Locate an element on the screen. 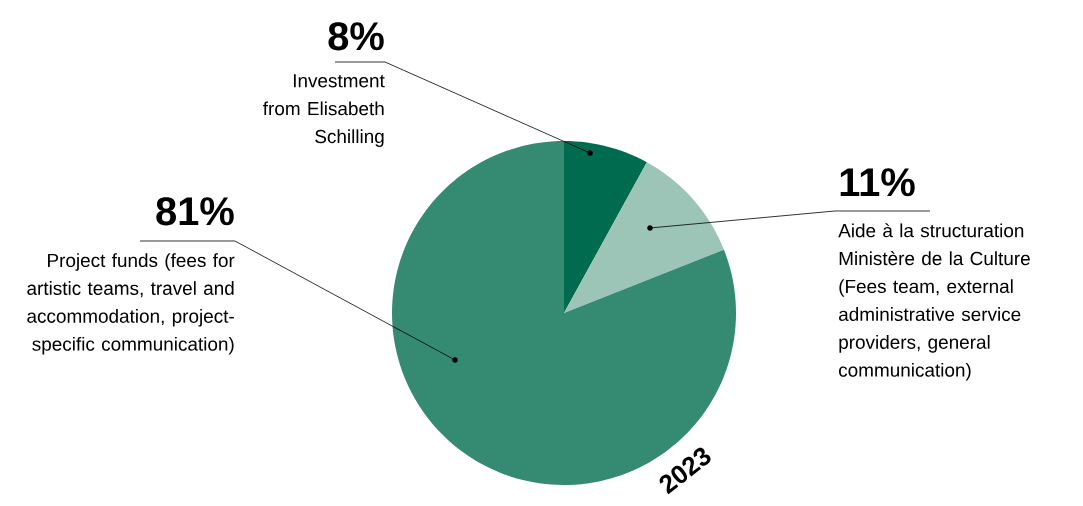  data-label: 8% is located at coordinates (356, 36).